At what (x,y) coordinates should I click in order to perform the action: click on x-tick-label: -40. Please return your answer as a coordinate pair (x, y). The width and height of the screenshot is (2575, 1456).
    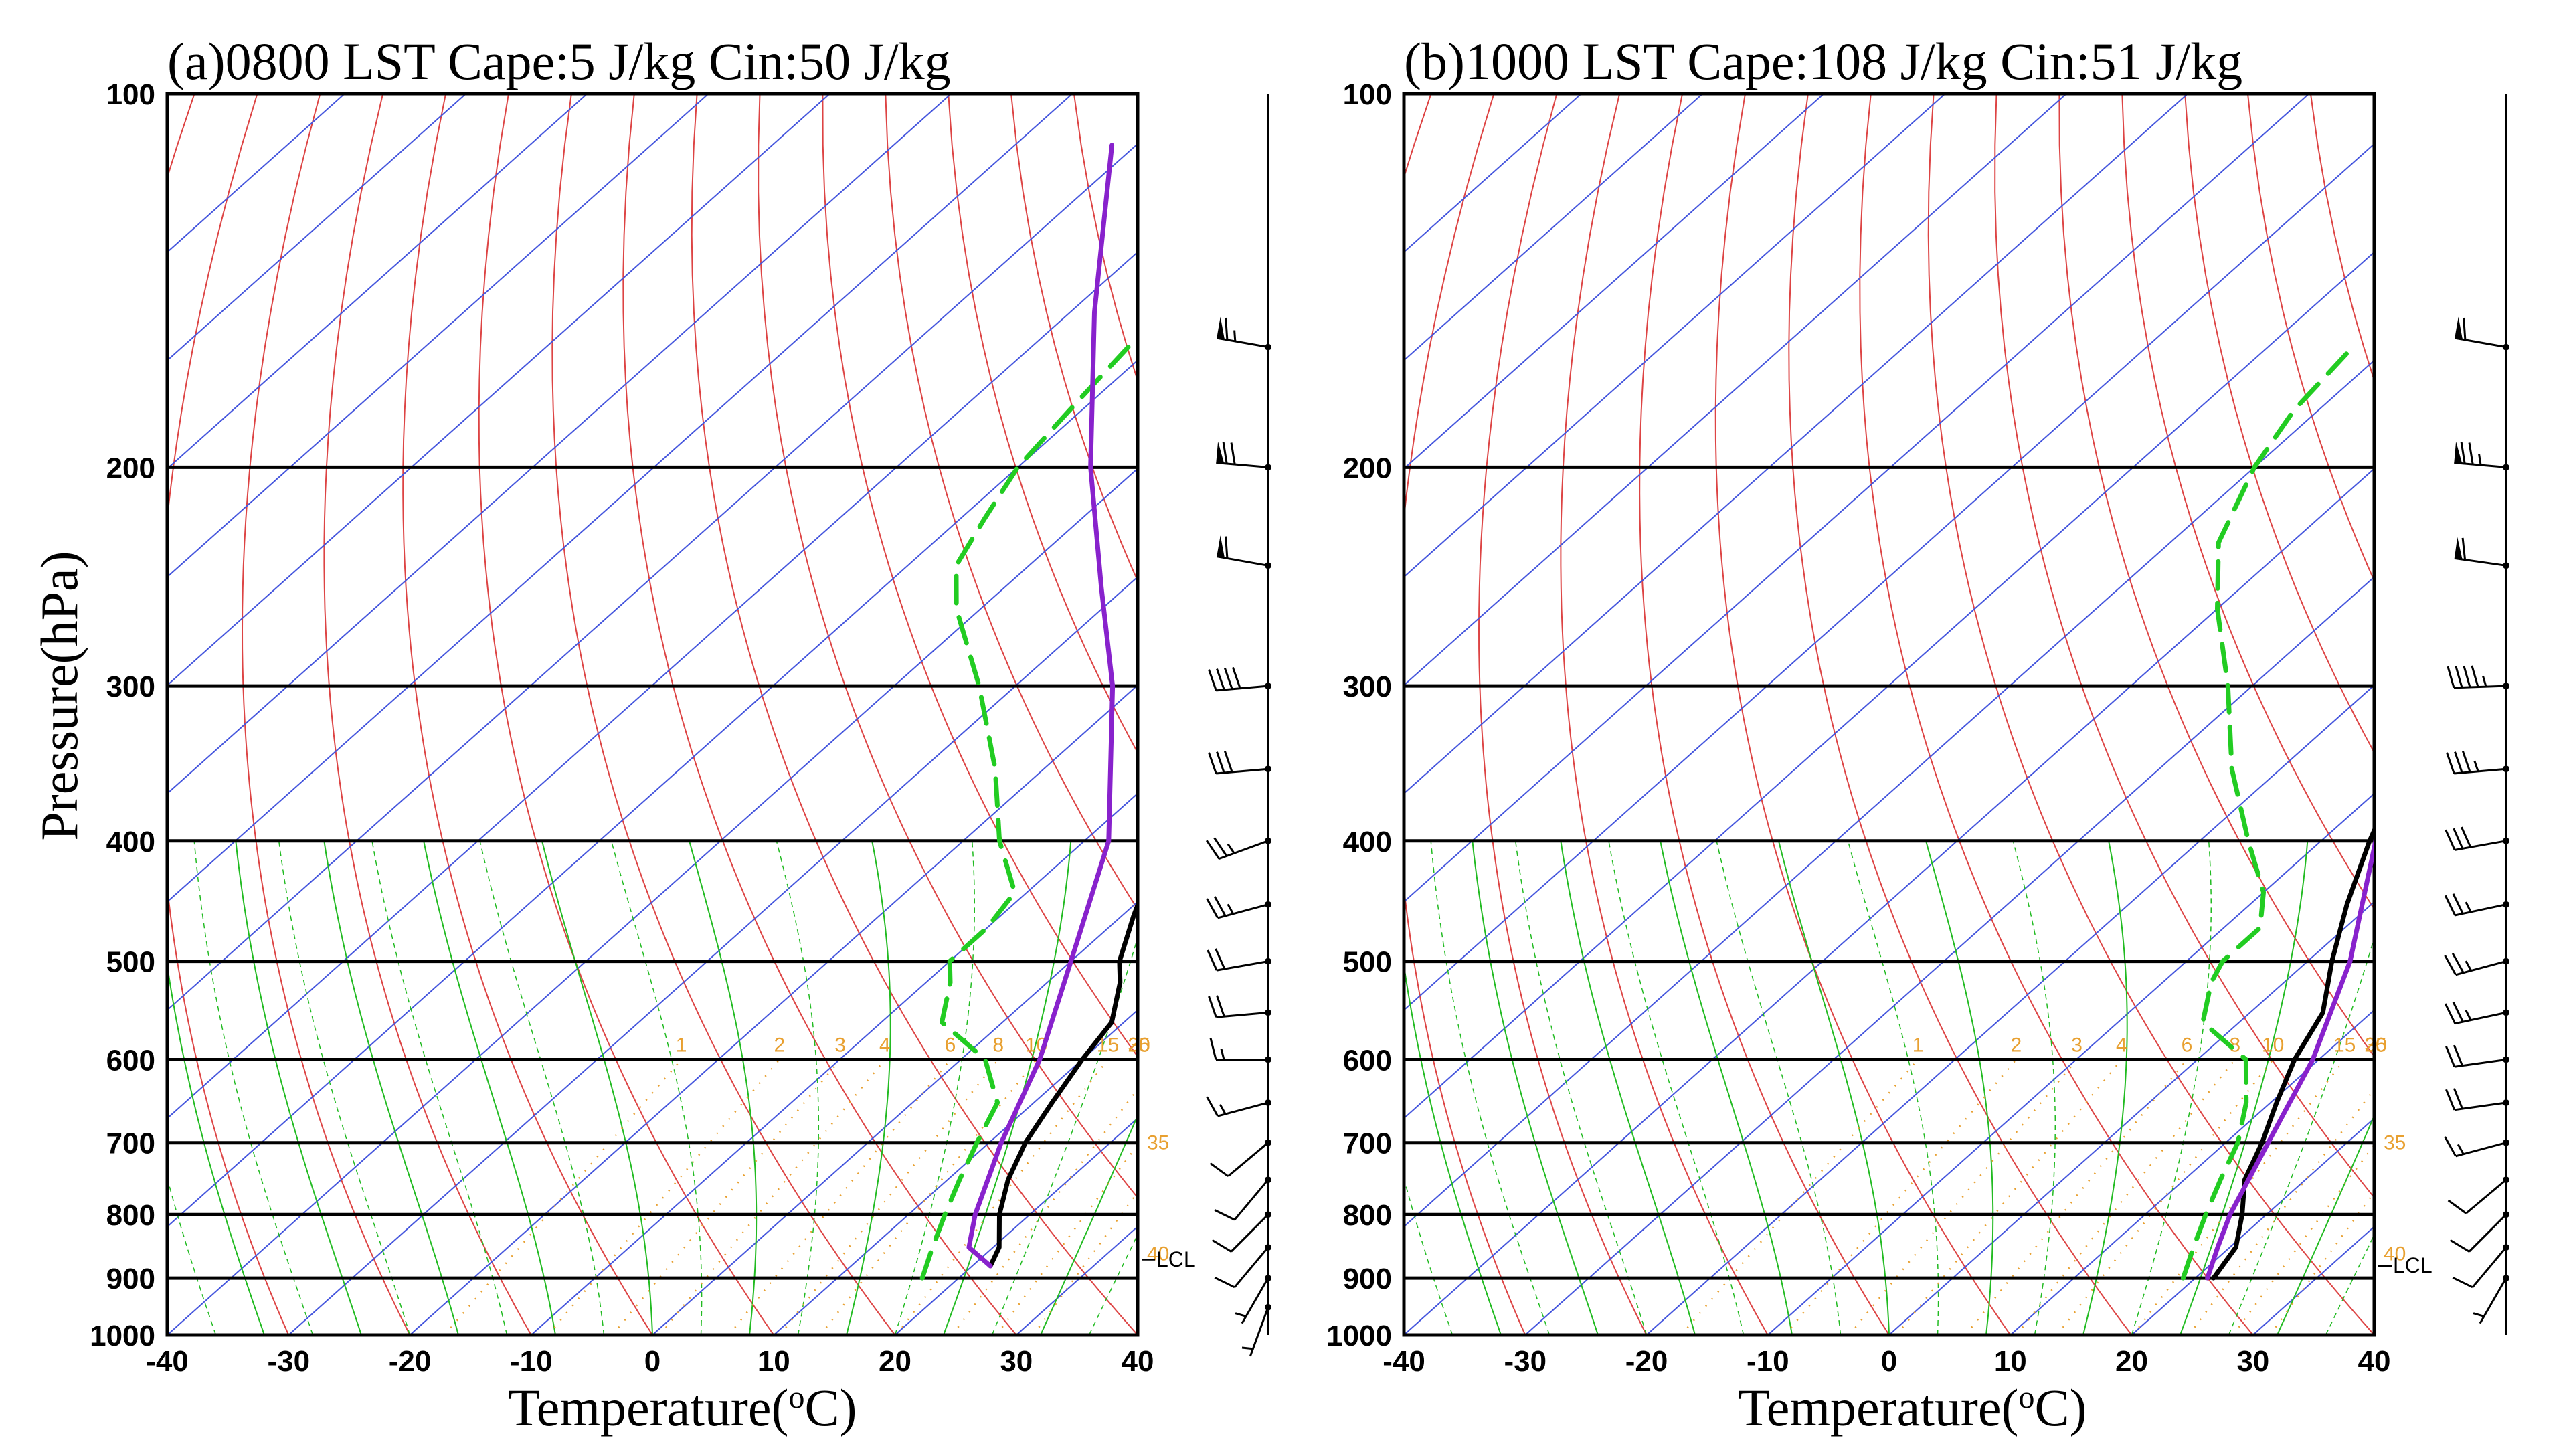
    Looking at the image, I should click on (1404, 1361).